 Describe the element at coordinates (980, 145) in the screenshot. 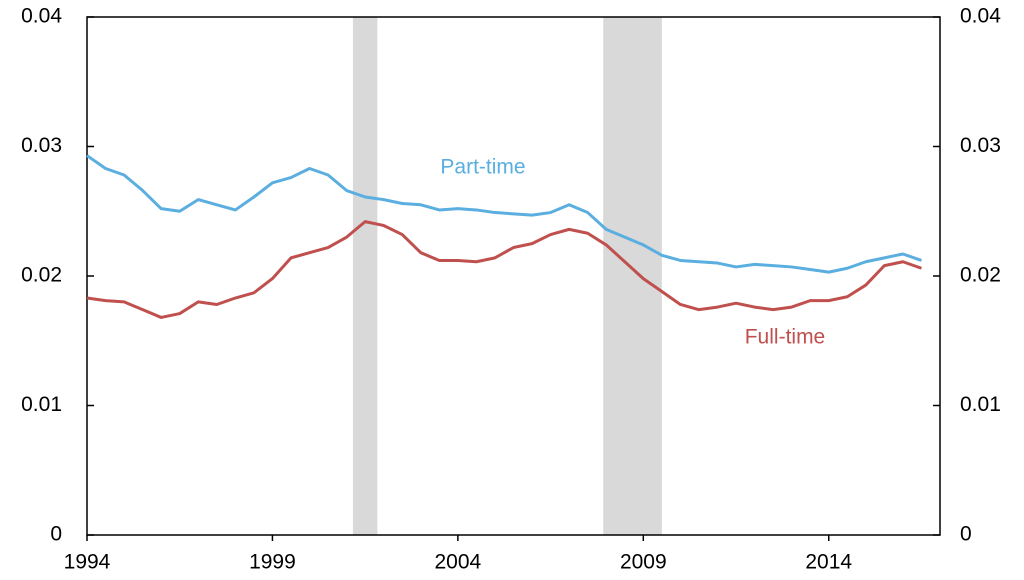

I see `y2-tick-label: 0.03` at that location.